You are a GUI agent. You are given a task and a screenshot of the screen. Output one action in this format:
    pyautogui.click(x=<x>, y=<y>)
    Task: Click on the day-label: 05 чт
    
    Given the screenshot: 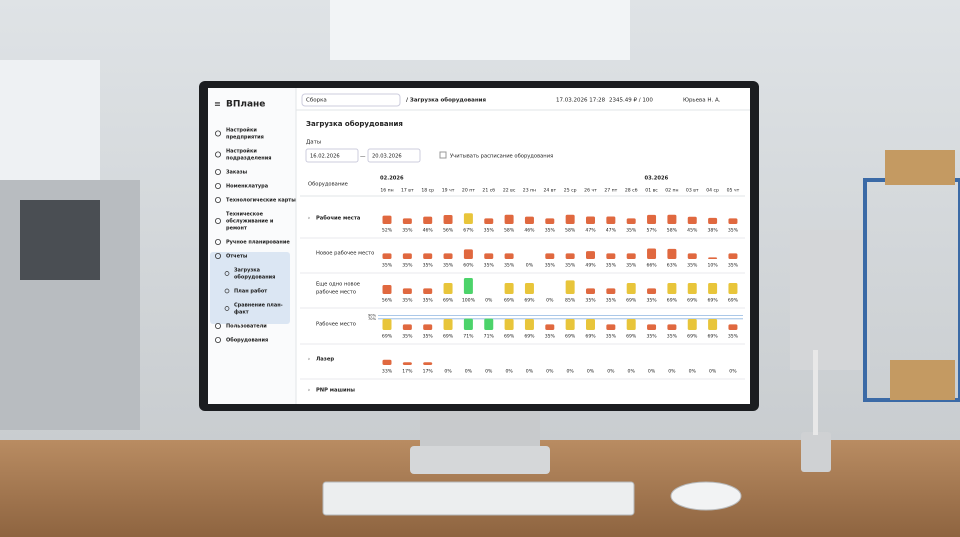 What is the action you would take?
    pyautogui.click(x=733, y=191)
    